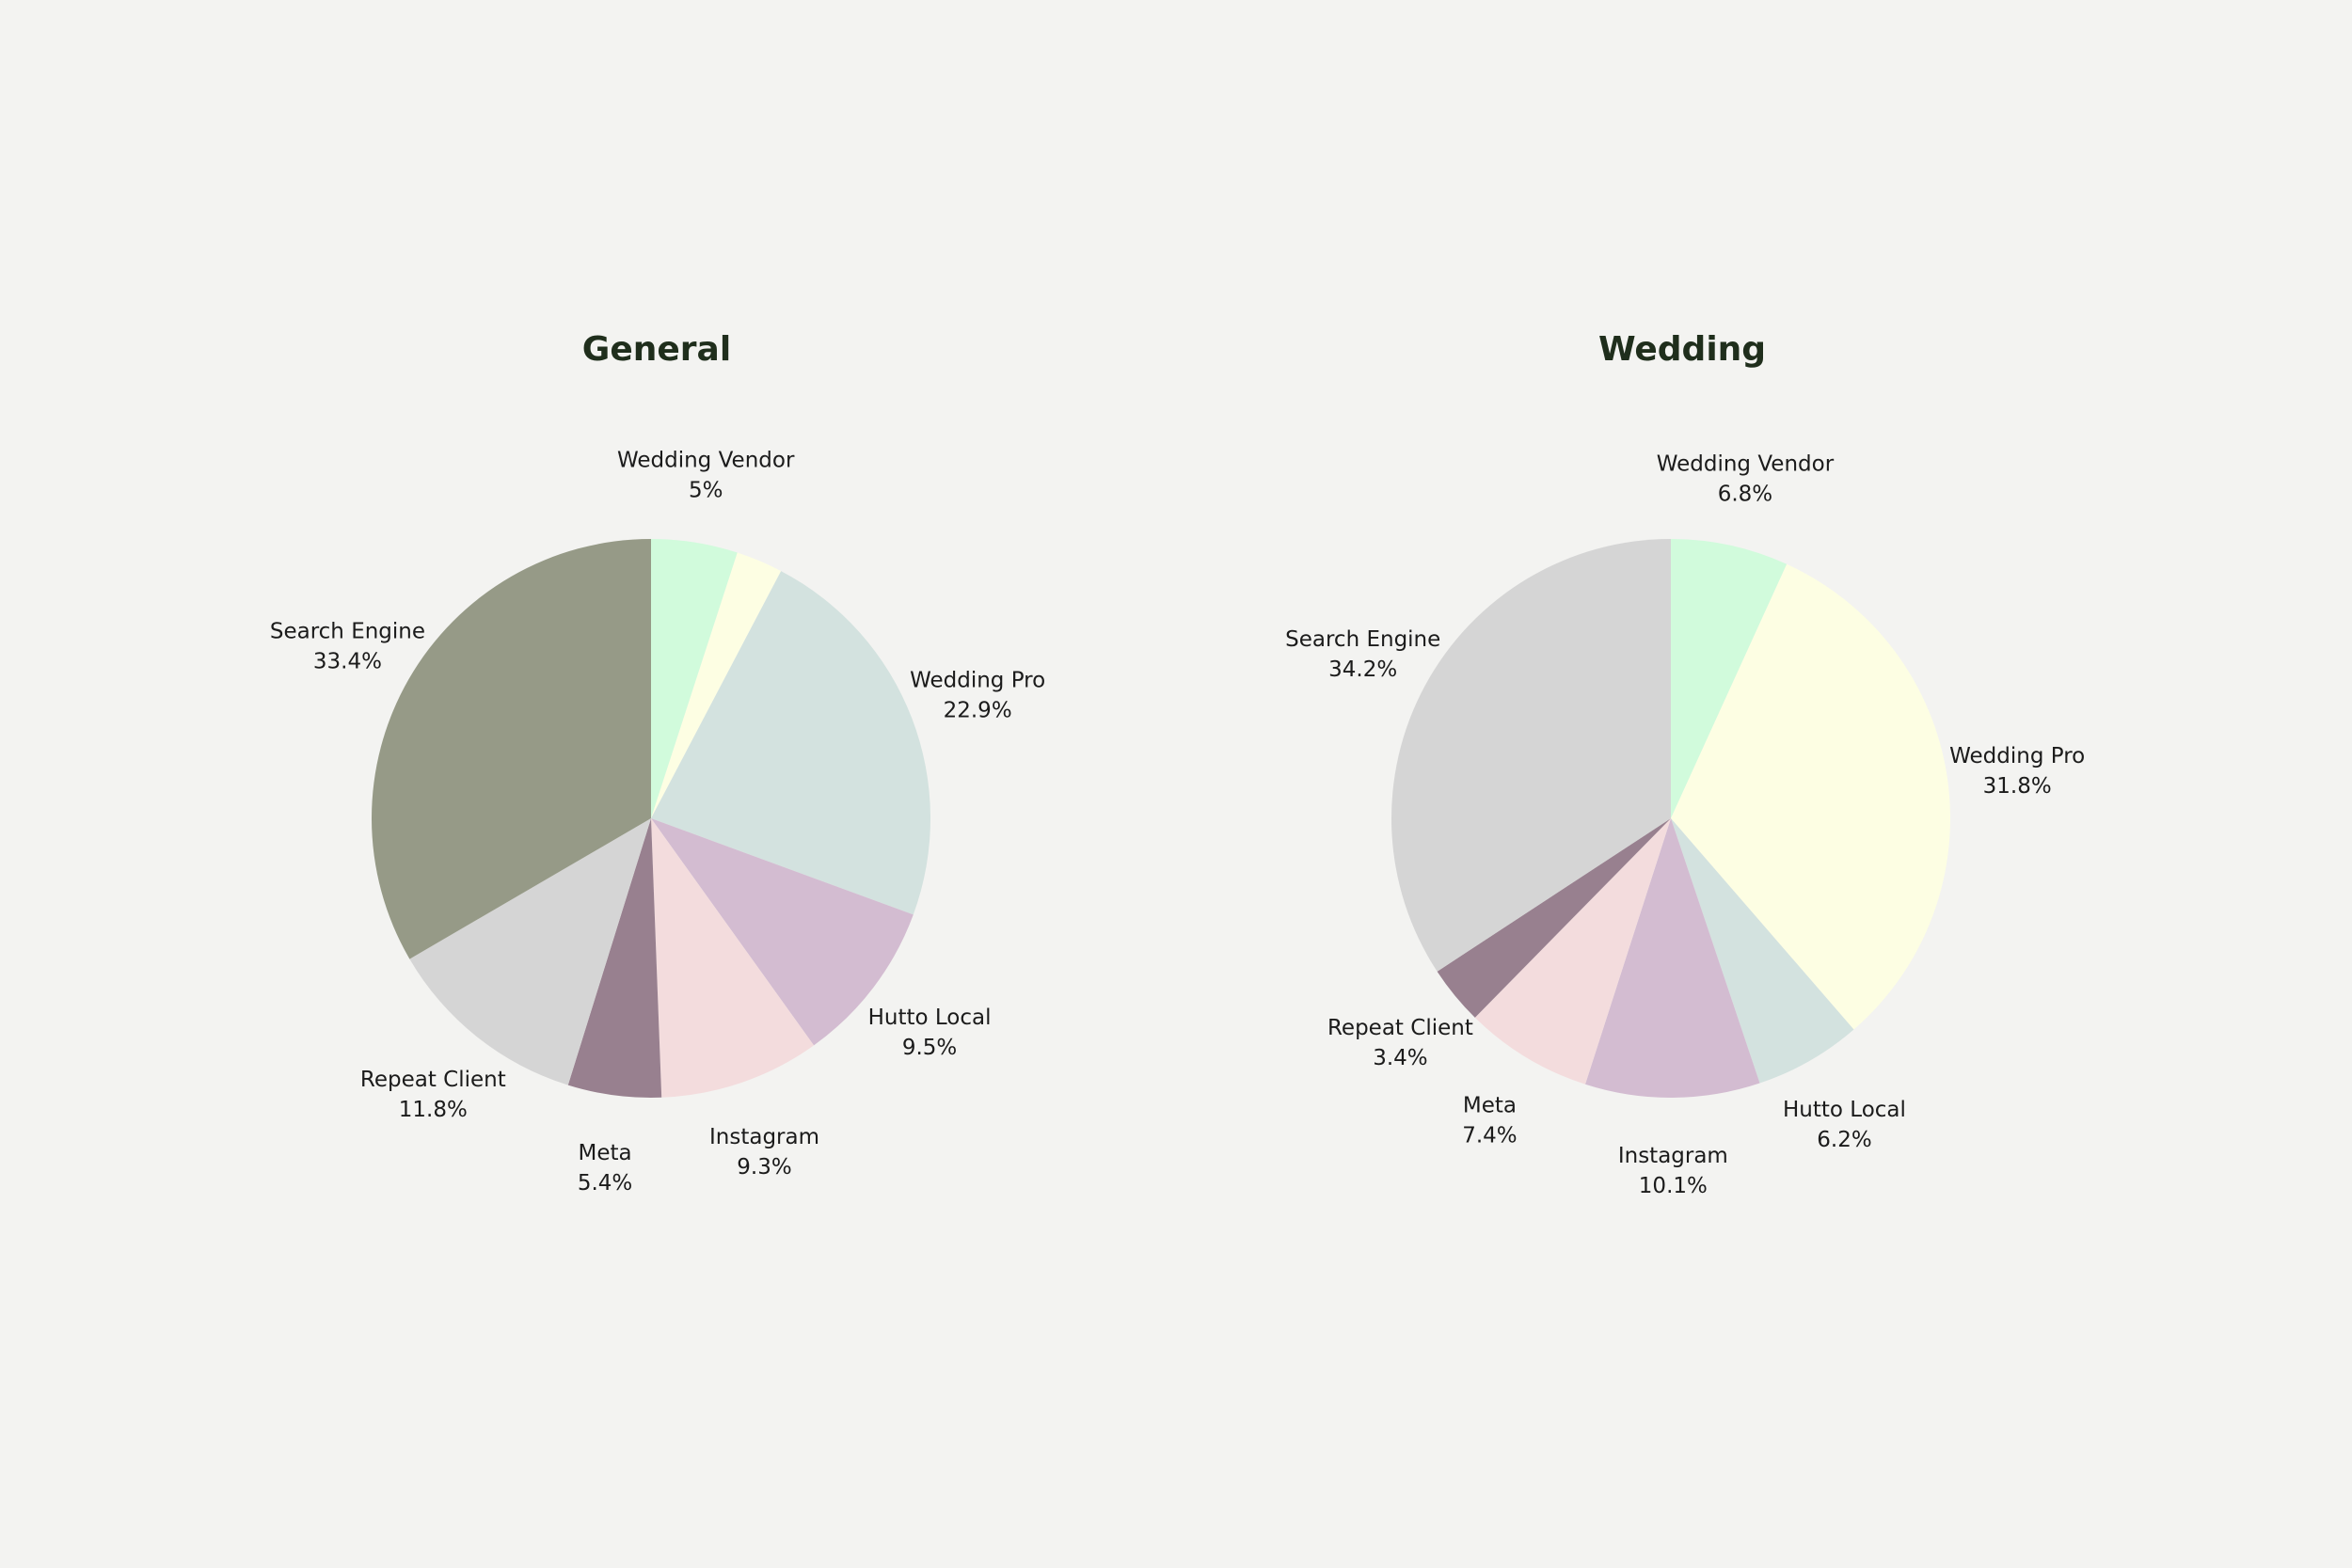 The width and height of the screenshot is (2352, 1568). I want to click on pie-slice-wedding-hutto-local, so click(1762, 951).